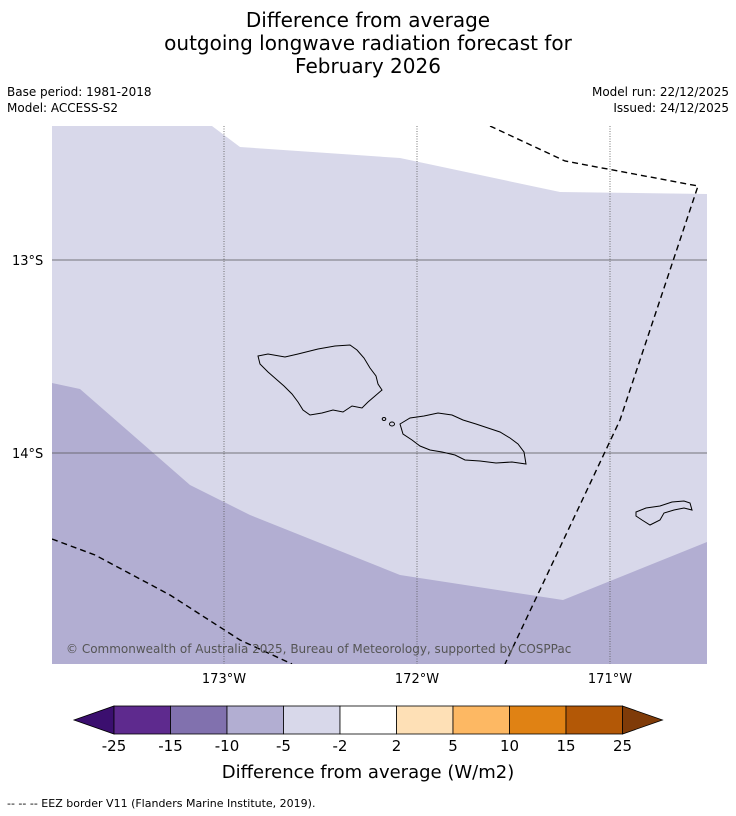  Describe the element at coordinates (368, 20) in the screenshot. I see `title-line-1: Difference from average` at that location.